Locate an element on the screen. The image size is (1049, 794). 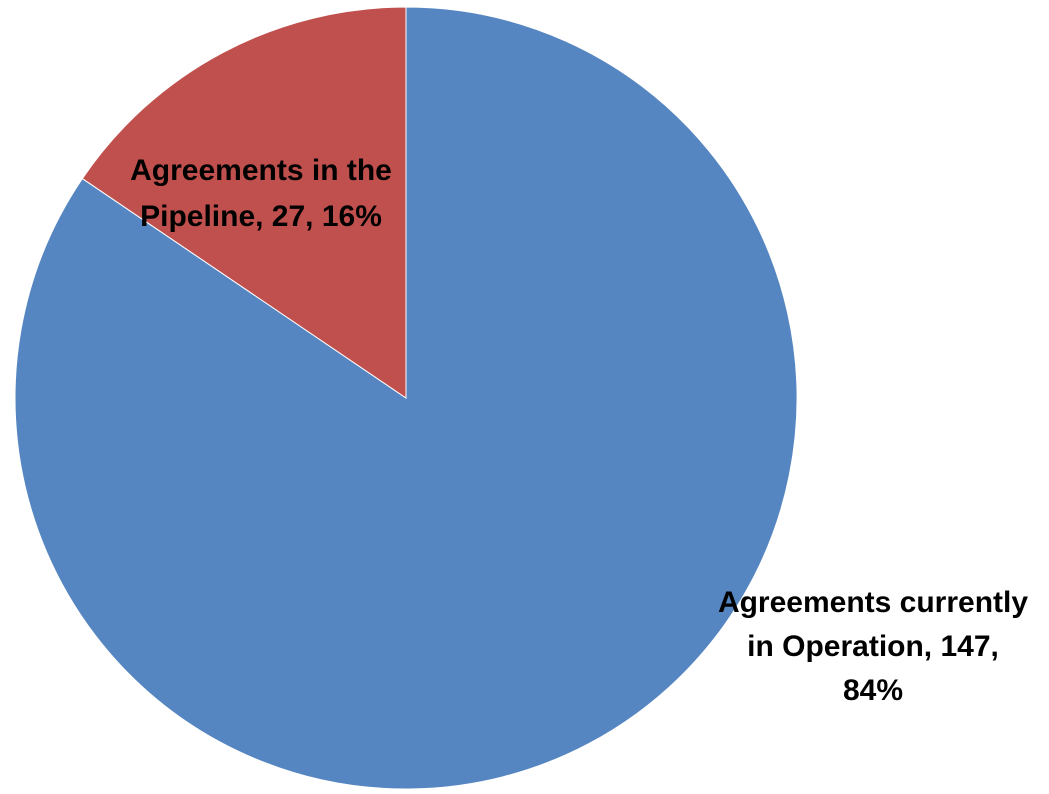
data-label-line: Agreements in the is located at coordinates (261, 170).